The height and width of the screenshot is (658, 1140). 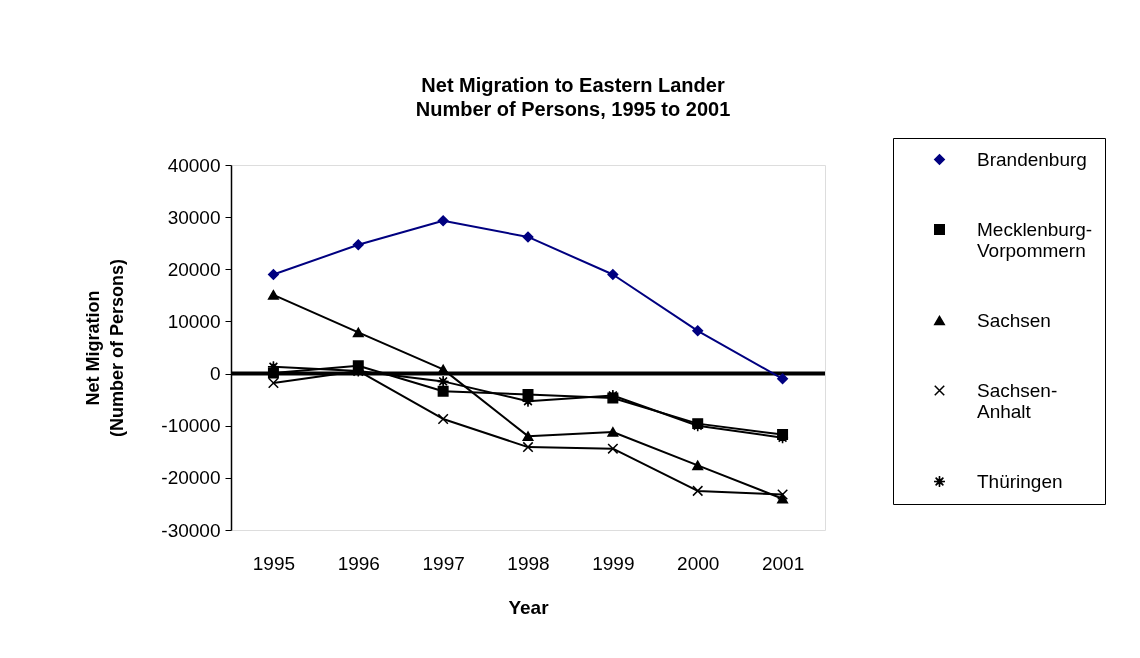 I want to click on y-tick-label: 0, so click(x=215, y=374).